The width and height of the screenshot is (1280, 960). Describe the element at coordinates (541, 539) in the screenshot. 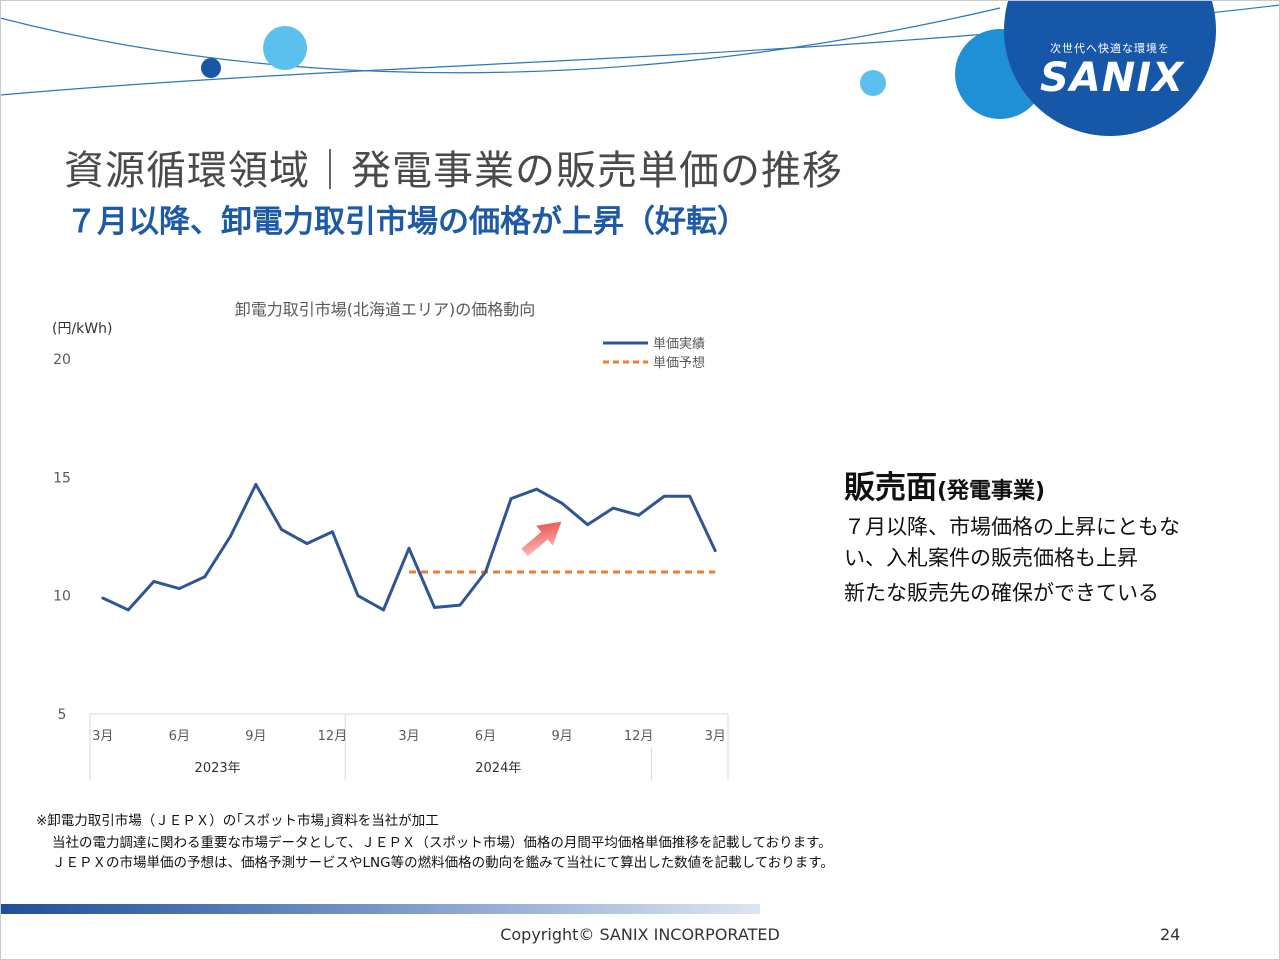

I see `upward-arrow-icon` at that location.